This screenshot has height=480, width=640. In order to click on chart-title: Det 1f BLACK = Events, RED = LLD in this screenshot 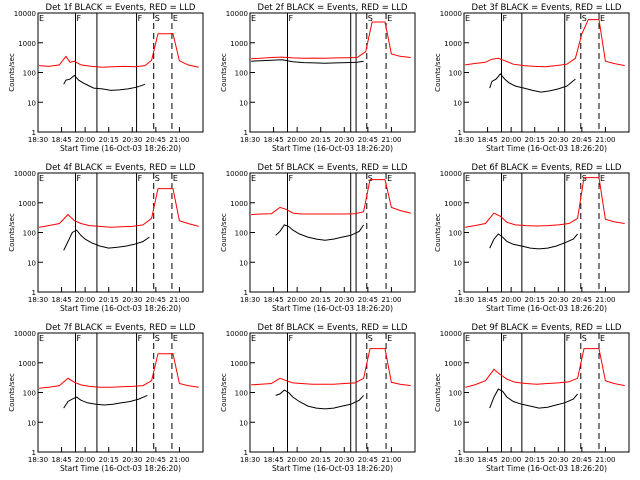, I will do `click(121, 8)`.